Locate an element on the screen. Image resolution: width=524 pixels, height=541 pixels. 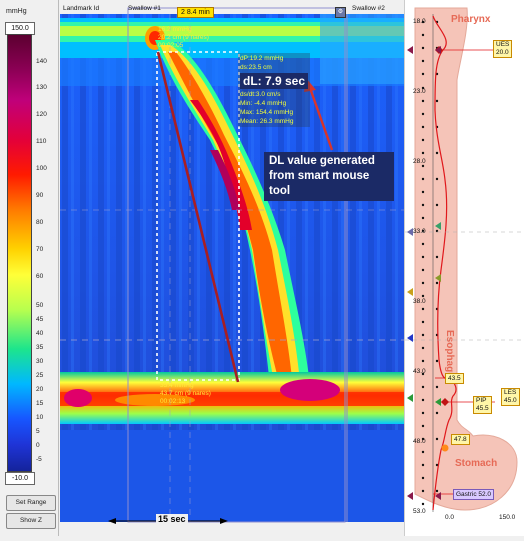
tick-label: 40 is located at coordinates (40, 333).